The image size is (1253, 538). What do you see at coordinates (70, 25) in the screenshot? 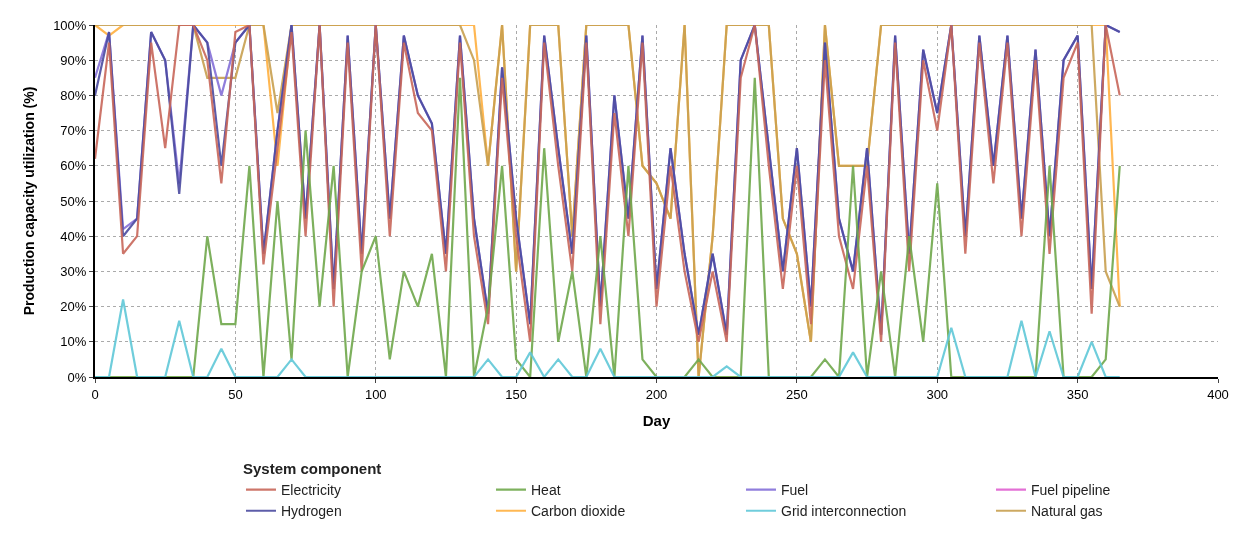
I see `y-tick-label: 100%` at bounding box center [70, 25].